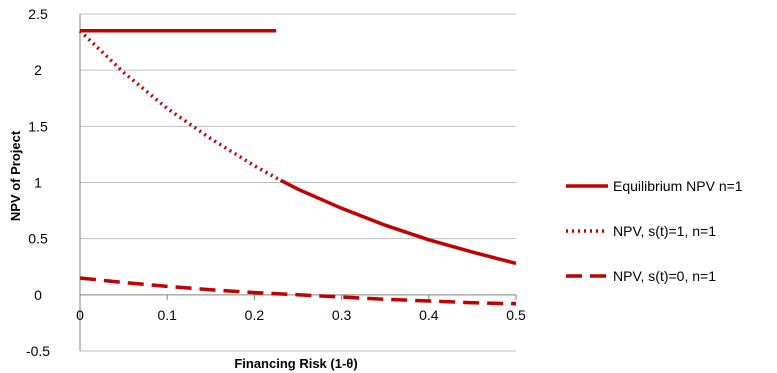 The image size is (777, 373). What do you see at coordinates (295, 363) in the screenshot?
I see `x-axis-title: Financing Risk (1-θ)` at bounding box center [295, 363].